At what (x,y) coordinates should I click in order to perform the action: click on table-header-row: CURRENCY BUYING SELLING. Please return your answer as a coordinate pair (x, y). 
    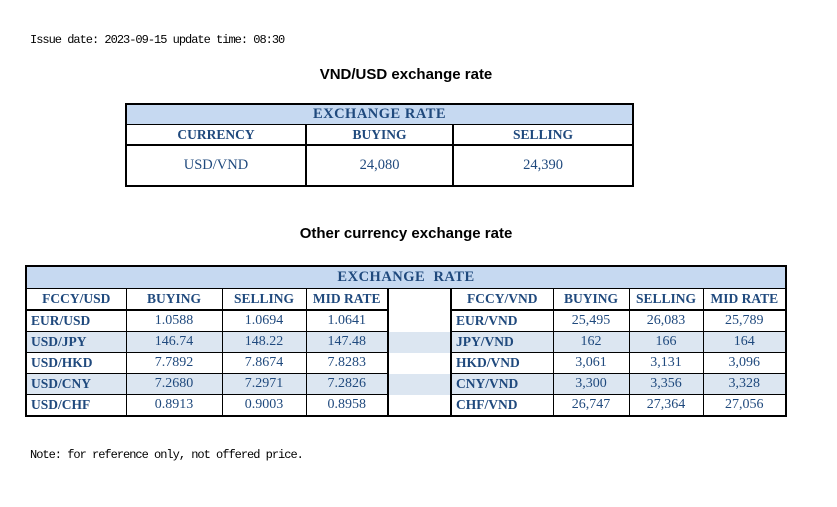
    Looking at the image, I should click on (379, 135).